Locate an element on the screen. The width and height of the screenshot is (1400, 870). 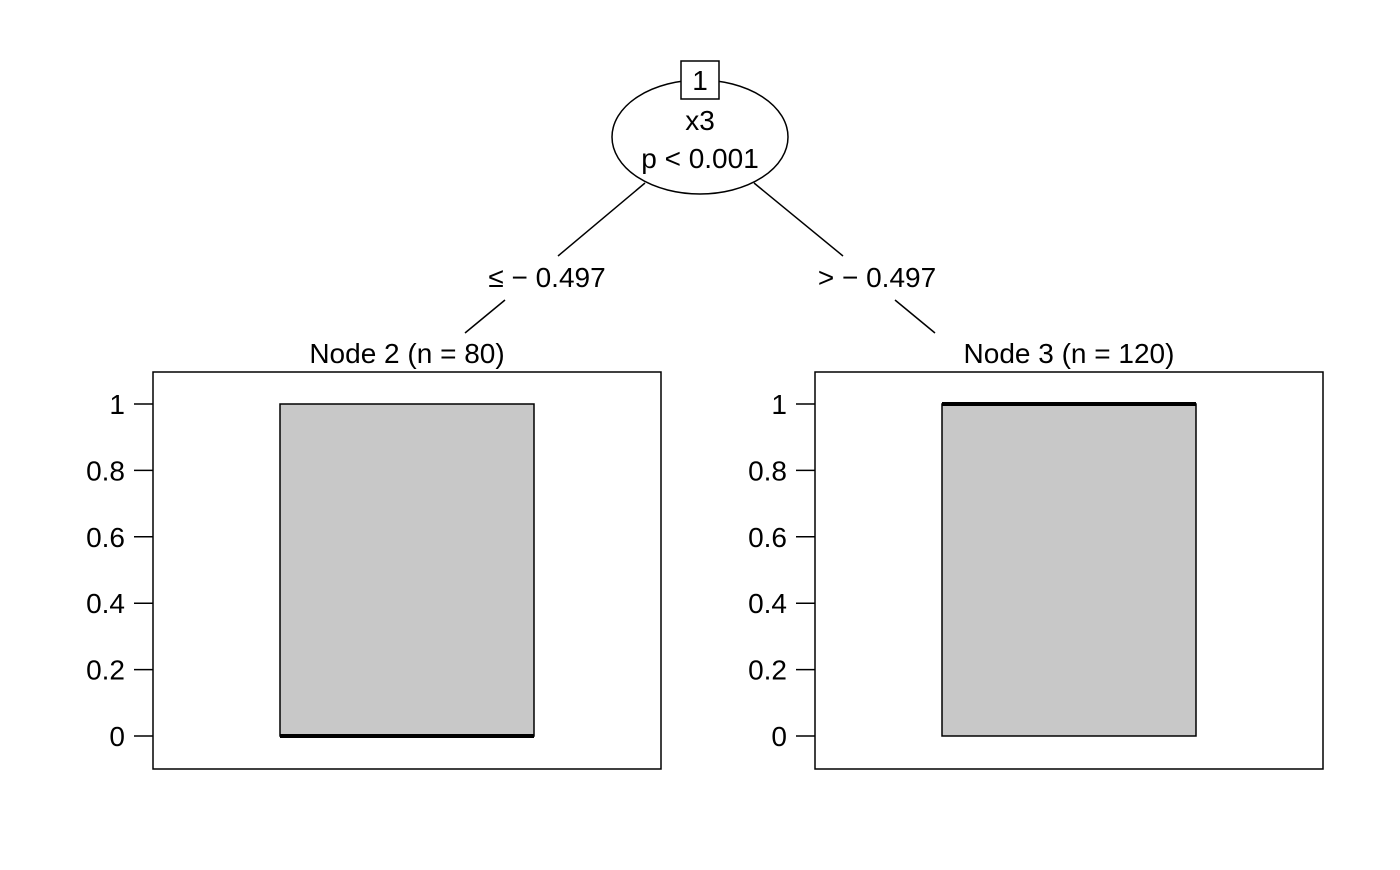
root-variable: x3 is located at coordinates (700, 120).